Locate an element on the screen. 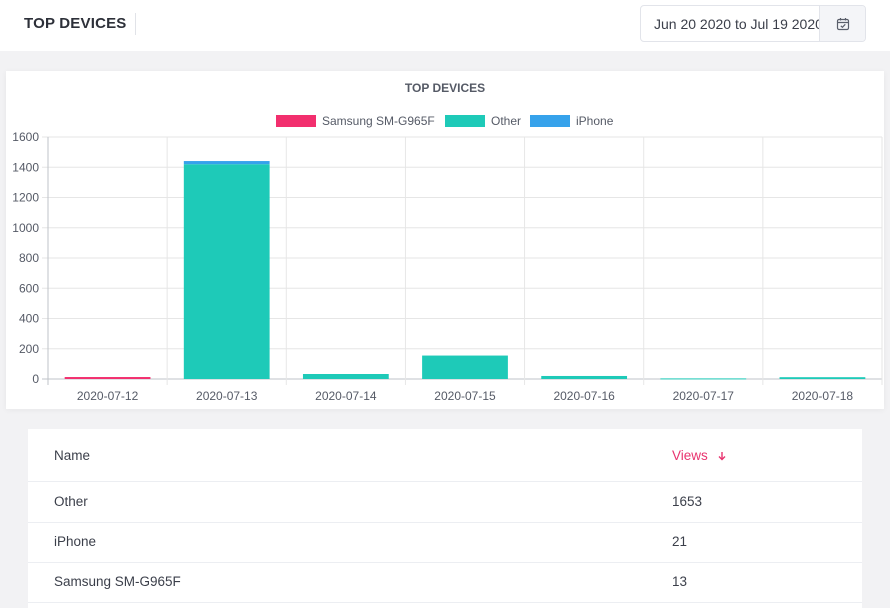 This screenshot has width=890, height=608. x-tick-label: 2020-07-18 is located at coordinates (823, 396).